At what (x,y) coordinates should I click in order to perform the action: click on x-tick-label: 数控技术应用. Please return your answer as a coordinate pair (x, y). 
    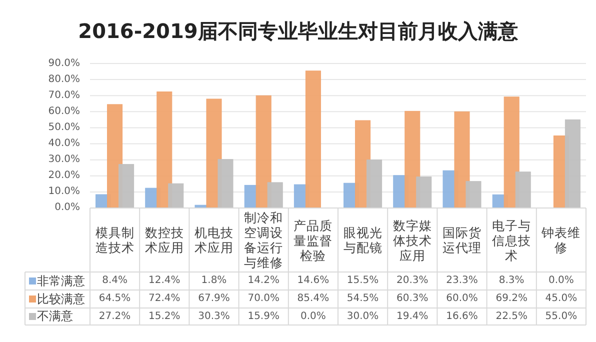
    Looking at the image, I should click on (164, 240).